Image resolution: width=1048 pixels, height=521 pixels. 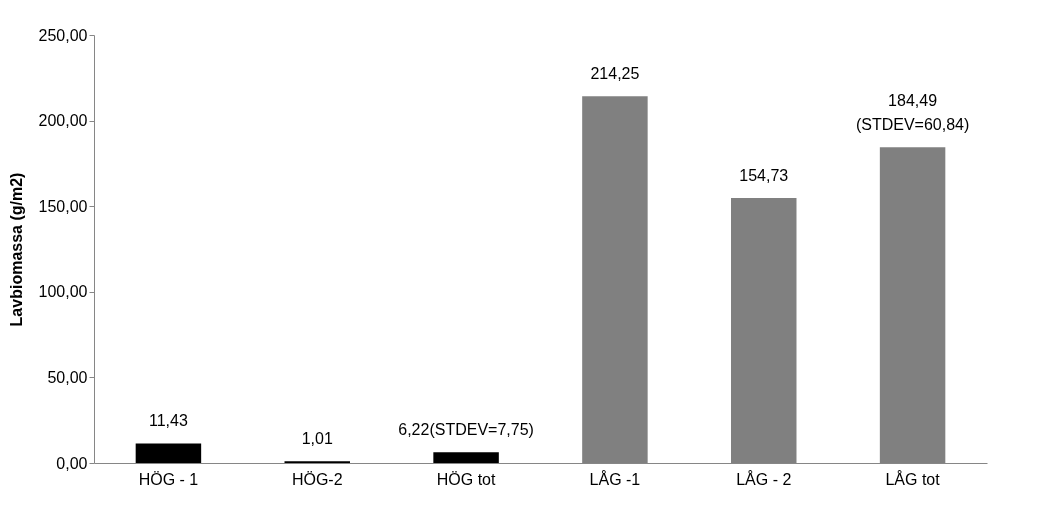 What do you see at coordinates (913, 478) in the screenshot?
I see `x-tick-label: LÅG tot` at bounding box center [913, 478].